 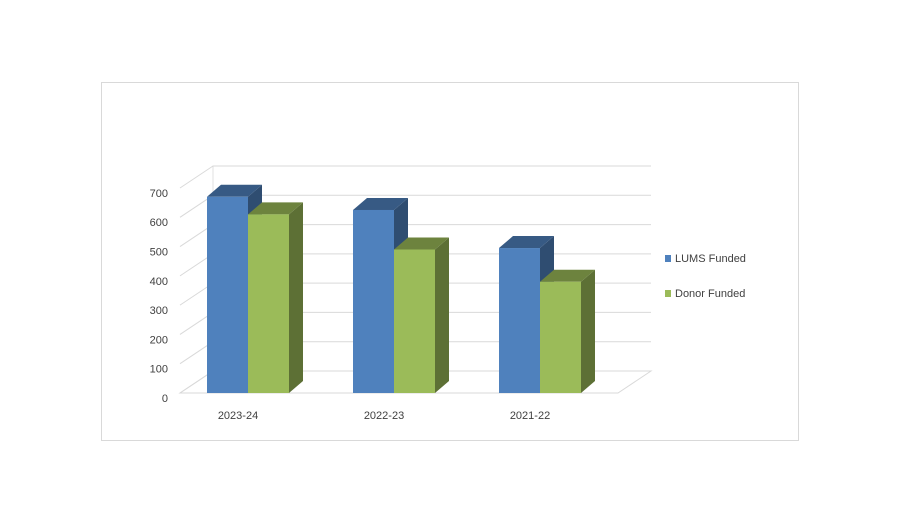 I want to click on grid-line, so click(x=196, y=177).